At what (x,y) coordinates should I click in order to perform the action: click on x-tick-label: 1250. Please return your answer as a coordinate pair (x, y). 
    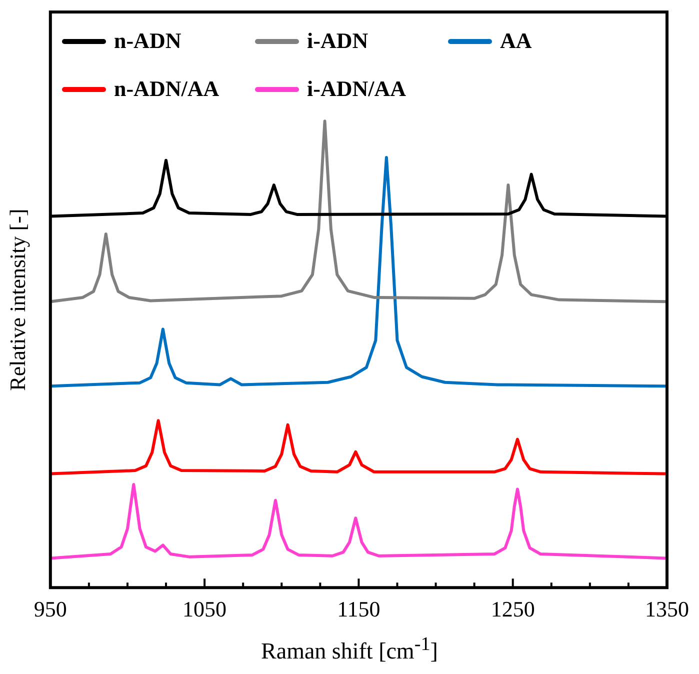
    Looking at the image, I should click on (512, 609).